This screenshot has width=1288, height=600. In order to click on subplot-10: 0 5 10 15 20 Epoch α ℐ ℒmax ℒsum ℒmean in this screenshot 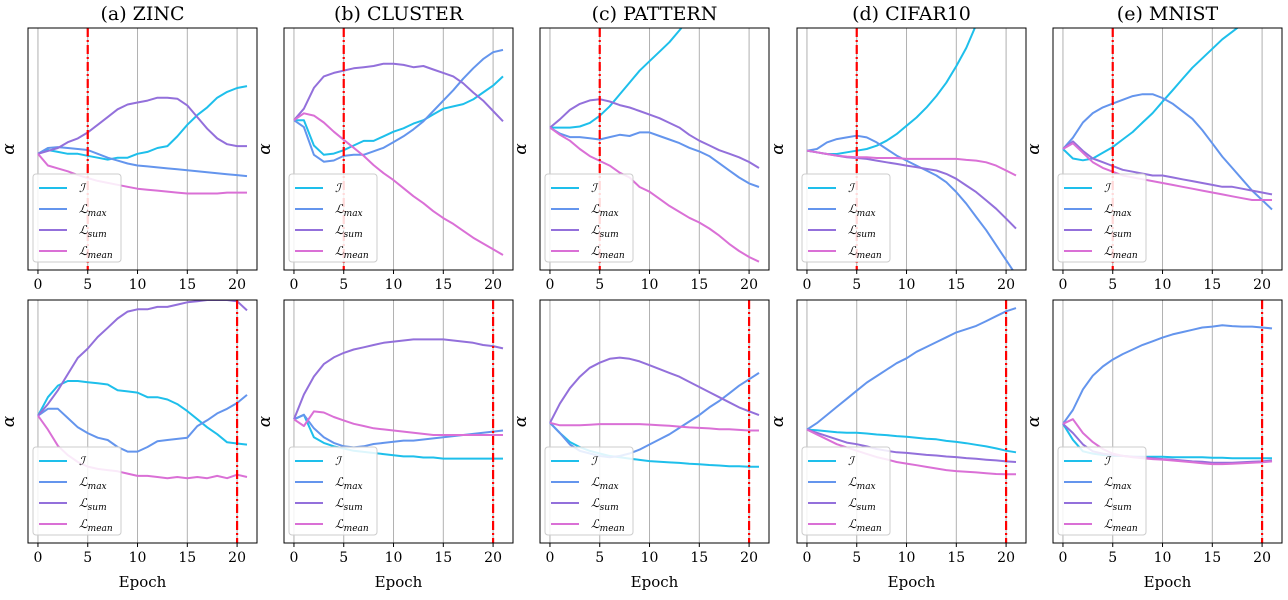, I will do `click(1153, 445)`.